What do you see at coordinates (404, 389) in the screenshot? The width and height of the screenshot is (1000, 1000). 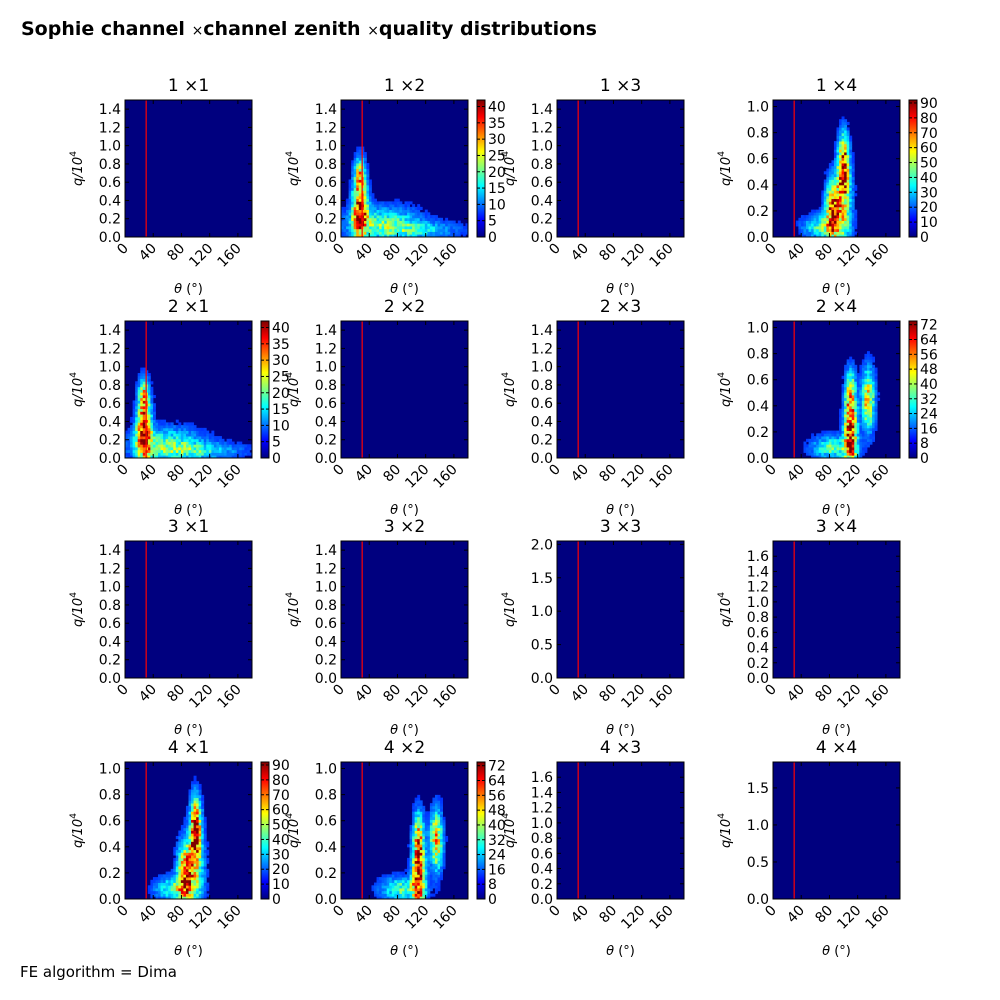 I see `axes-frame` at bounding box center [404, 389].